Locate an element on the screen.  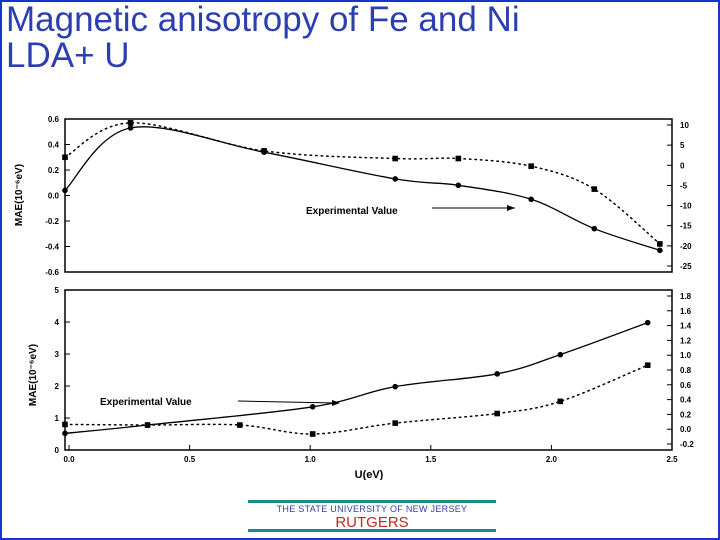
bottom-ytick-right-label: 1.8 is located at coordinates (686, 296).